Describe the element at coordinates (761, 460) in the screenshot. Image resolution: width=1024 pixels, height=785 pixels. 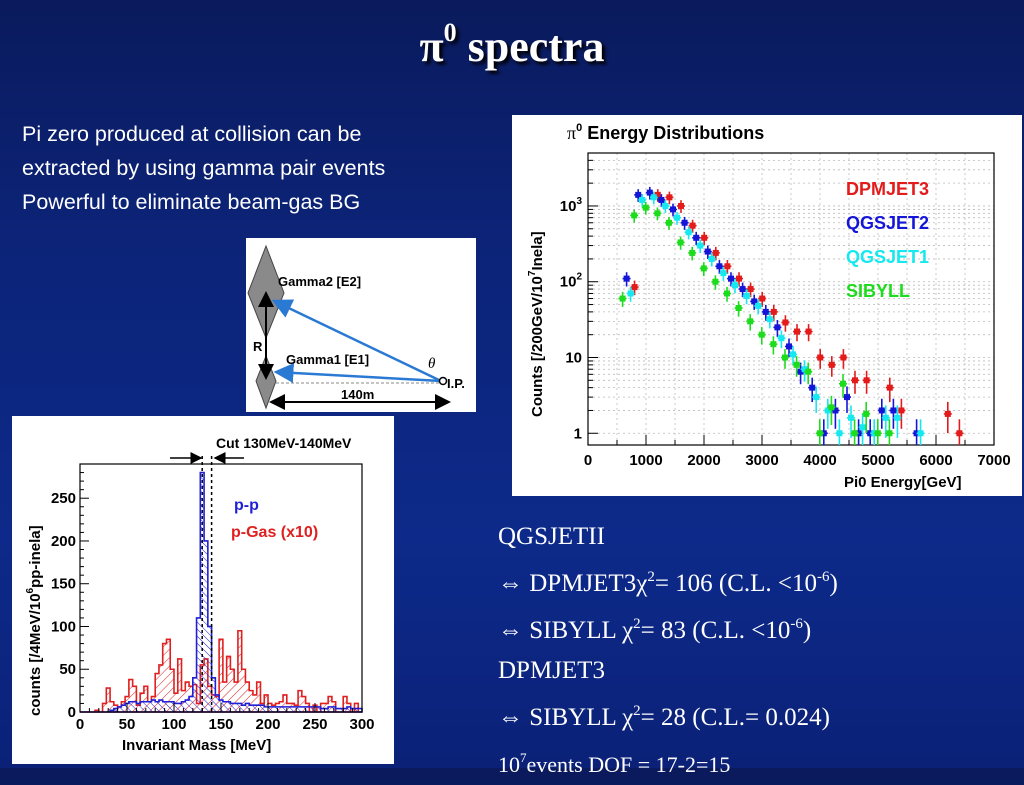
I see `energy-x-tick-label: 3000` at that location.